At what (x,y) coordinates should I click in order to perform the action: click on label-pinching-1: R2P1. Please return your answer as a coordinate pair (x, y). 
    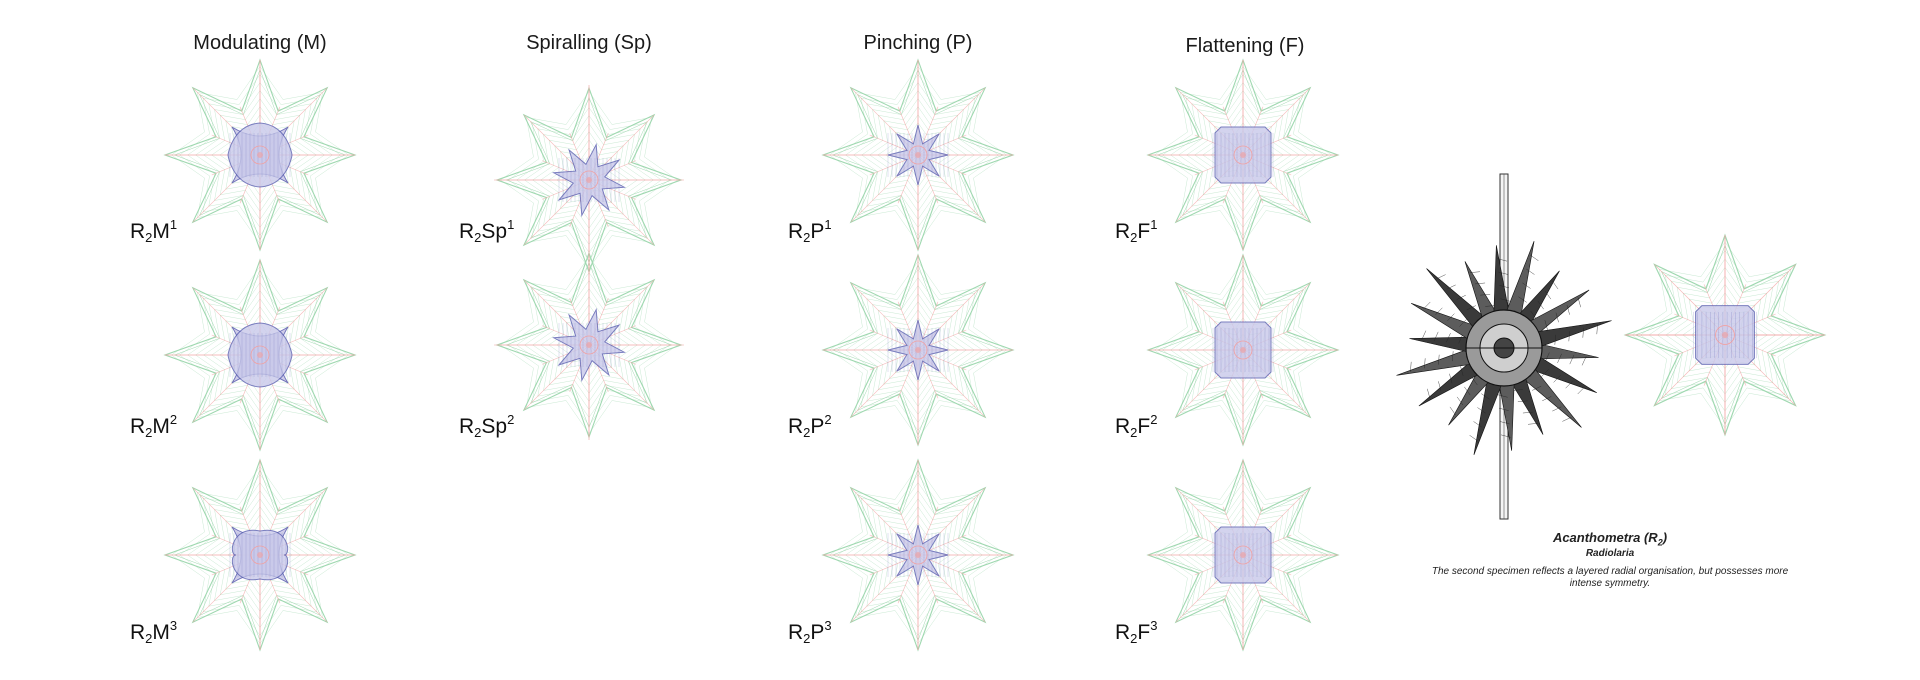
    Looking at the image, I should click on (810, 231).